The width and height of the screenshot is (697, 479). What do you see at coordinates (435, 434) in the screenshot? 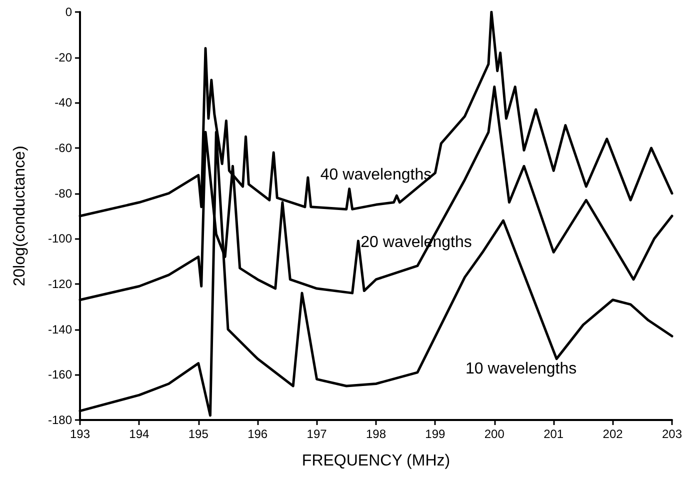
I see `x-tick-label: 199` at bounding box center [435, 434].